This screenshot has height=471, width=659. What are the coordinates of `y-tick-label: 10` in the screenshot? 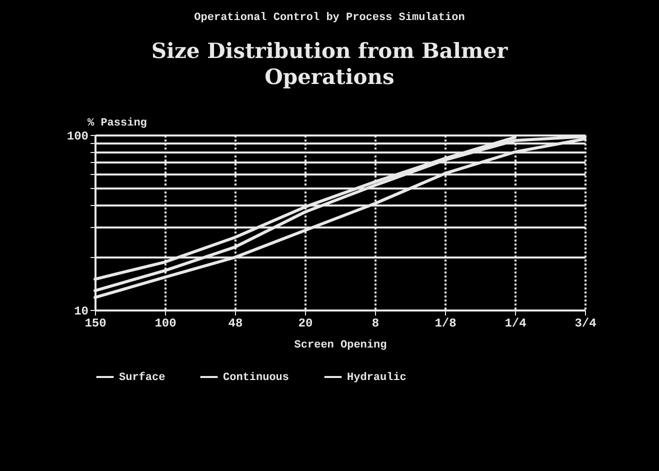 It's located at (81, 311).